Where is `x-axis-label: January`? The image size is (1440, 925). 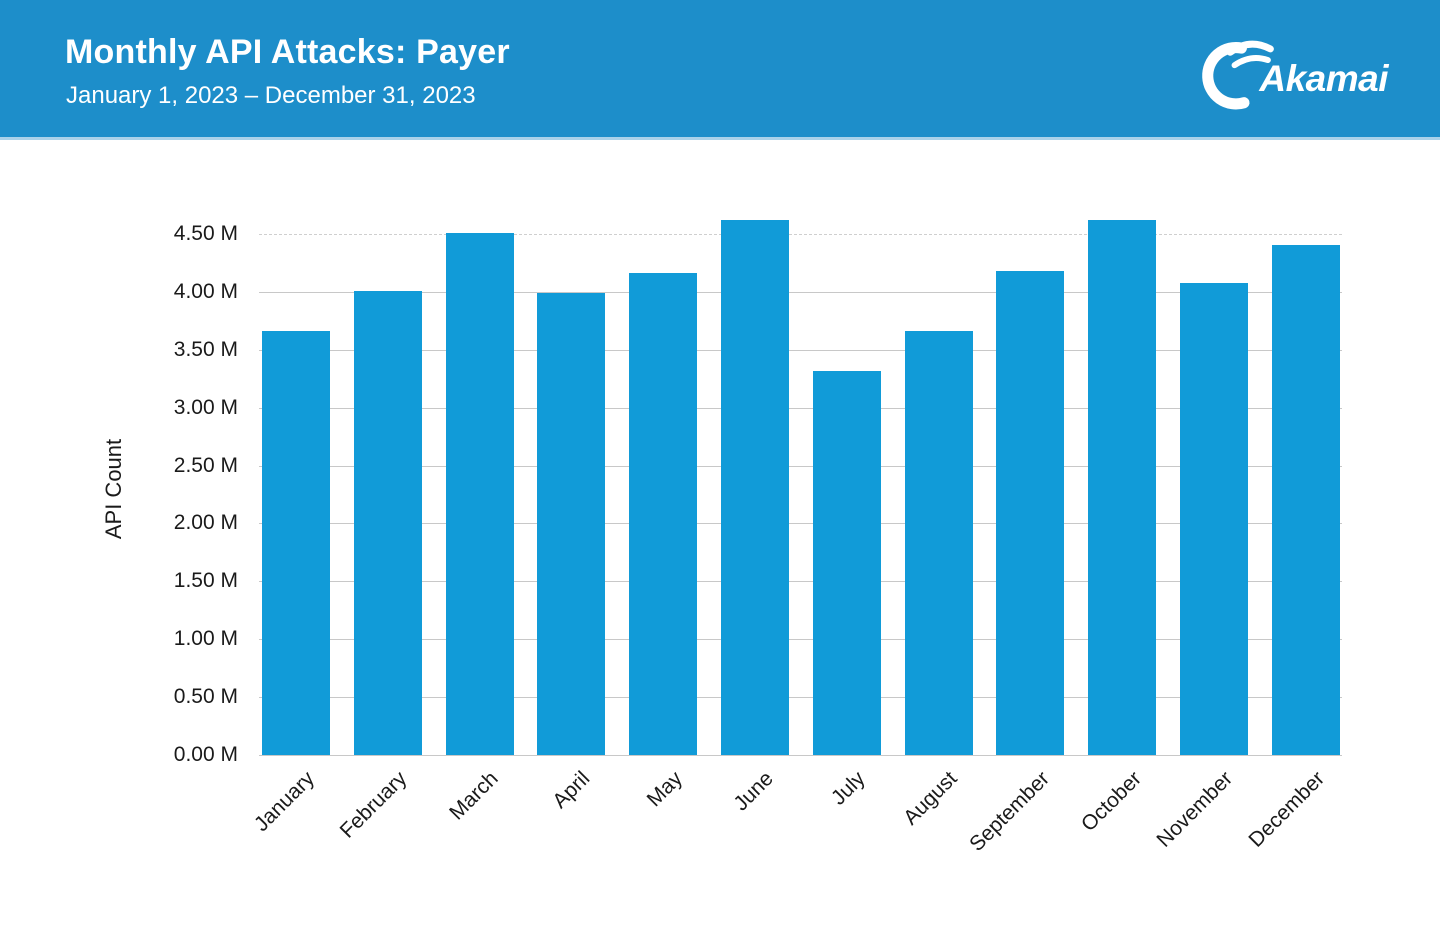
x-axis-label: January is located at coordinates (285, 802).